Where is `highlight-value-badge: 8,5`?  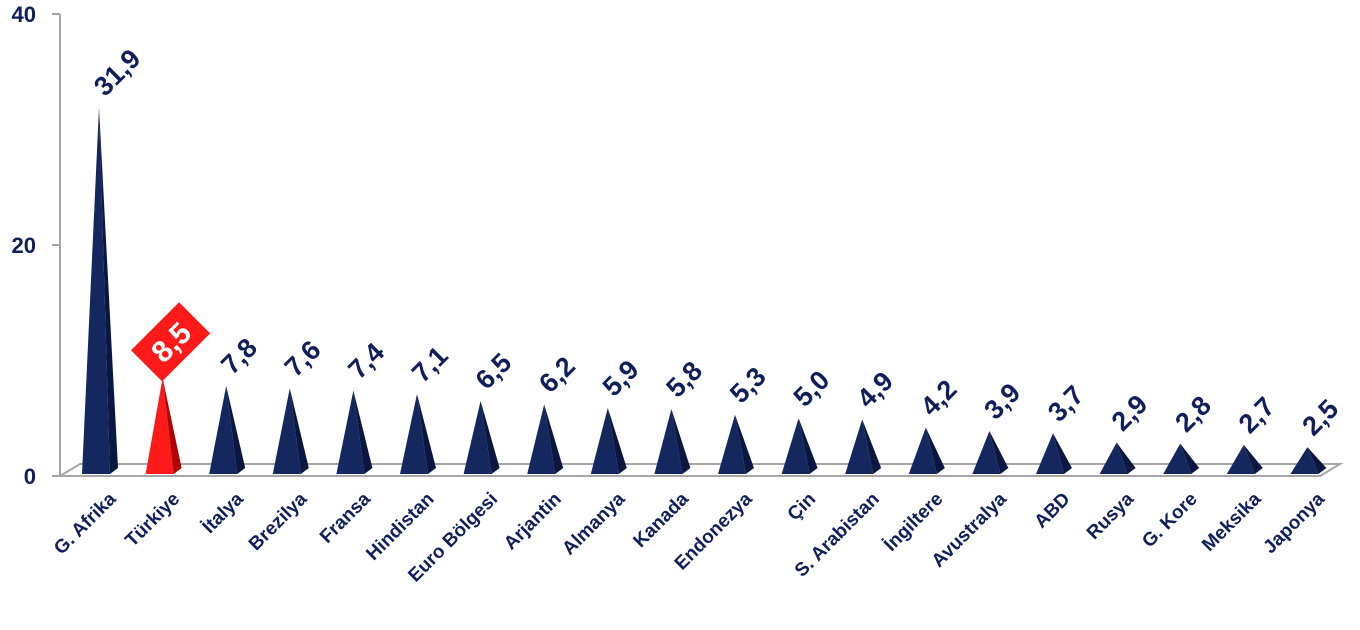 highlight-value-badge: 8,5 is located at coordinates (171, 342).